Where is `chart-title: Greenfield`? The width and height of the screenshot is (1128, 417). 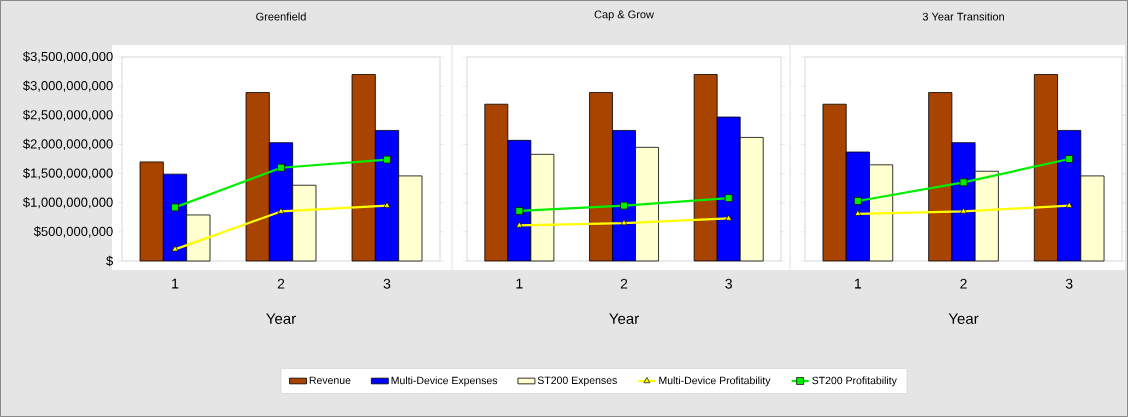
chart-title: Greenfield is located at coordinates (281, 16).